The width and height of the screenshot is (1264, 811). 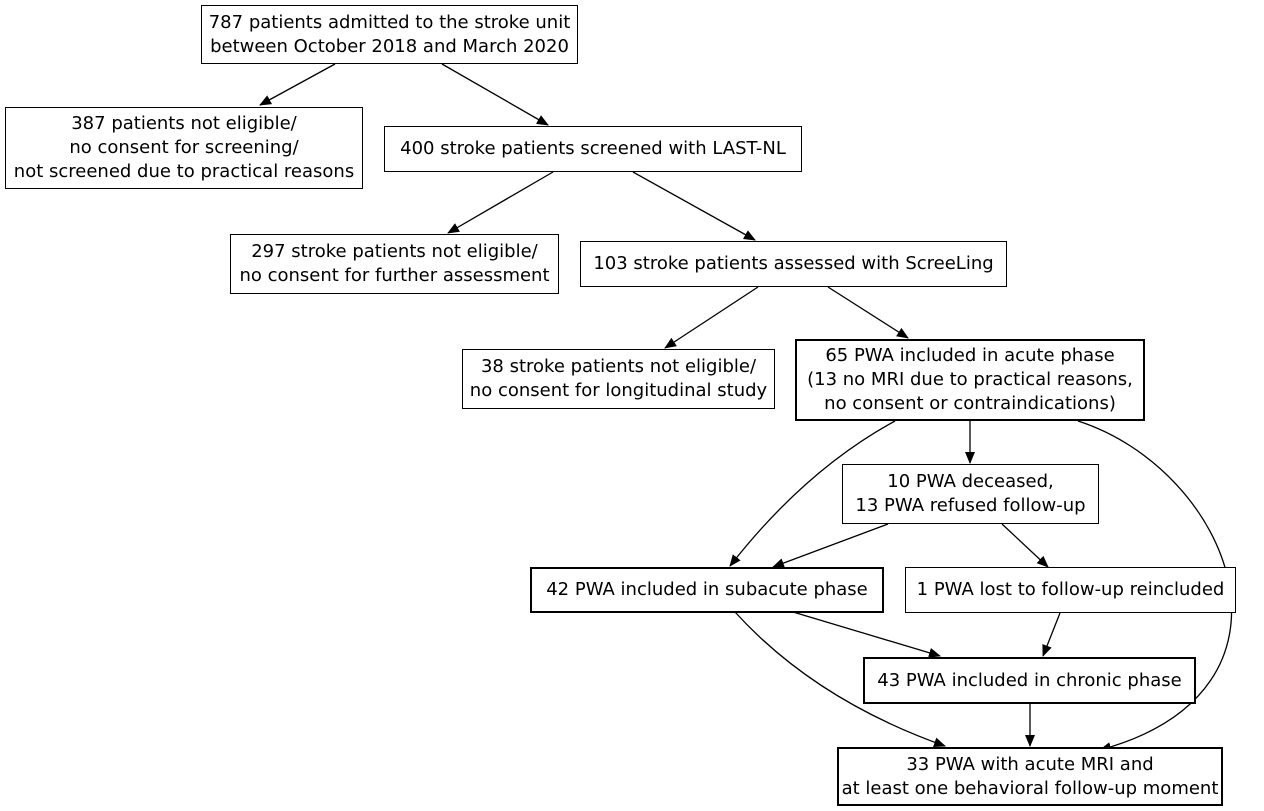 What do you see at coordinates (1030, 788) in the screenshot?
I see `box-text: at least one behavioral follow-up moment` at bounding box center [1030, 788].